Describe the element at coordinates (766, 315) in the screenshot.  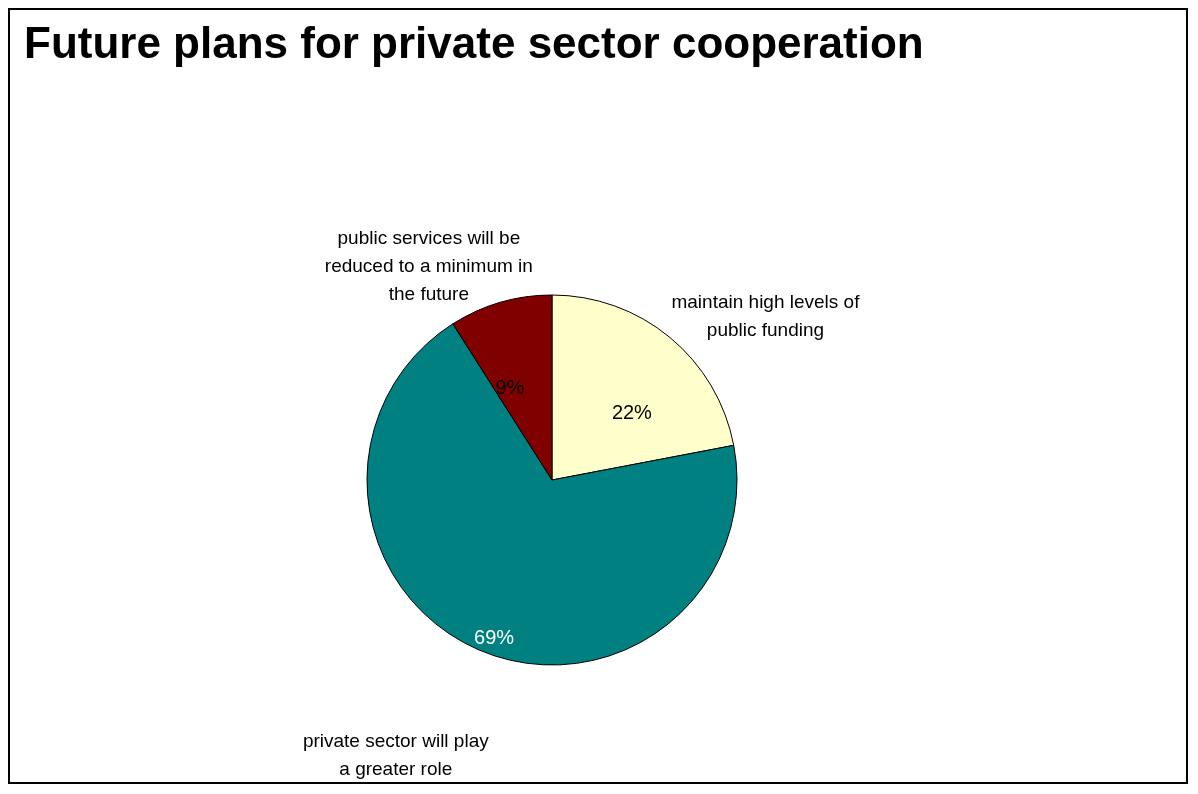
I see `slice-label: maintain high levels of public funding` at that location.